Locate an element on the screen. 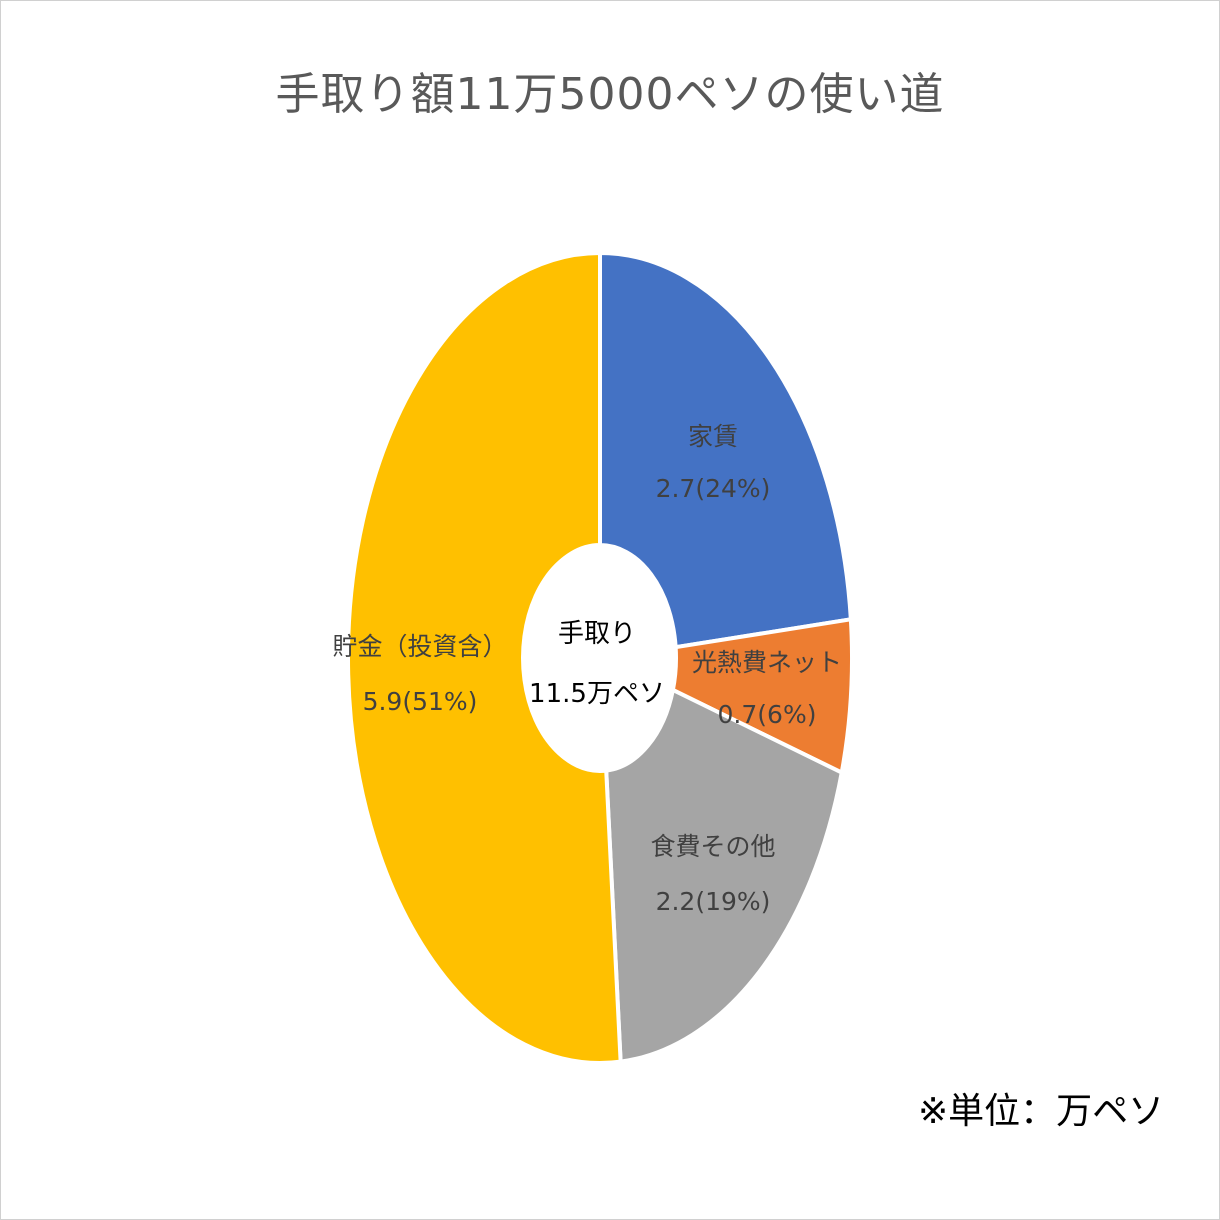 This screenshot has height=1220, width=1220. donut-hole is located at coordinates (597, 658).